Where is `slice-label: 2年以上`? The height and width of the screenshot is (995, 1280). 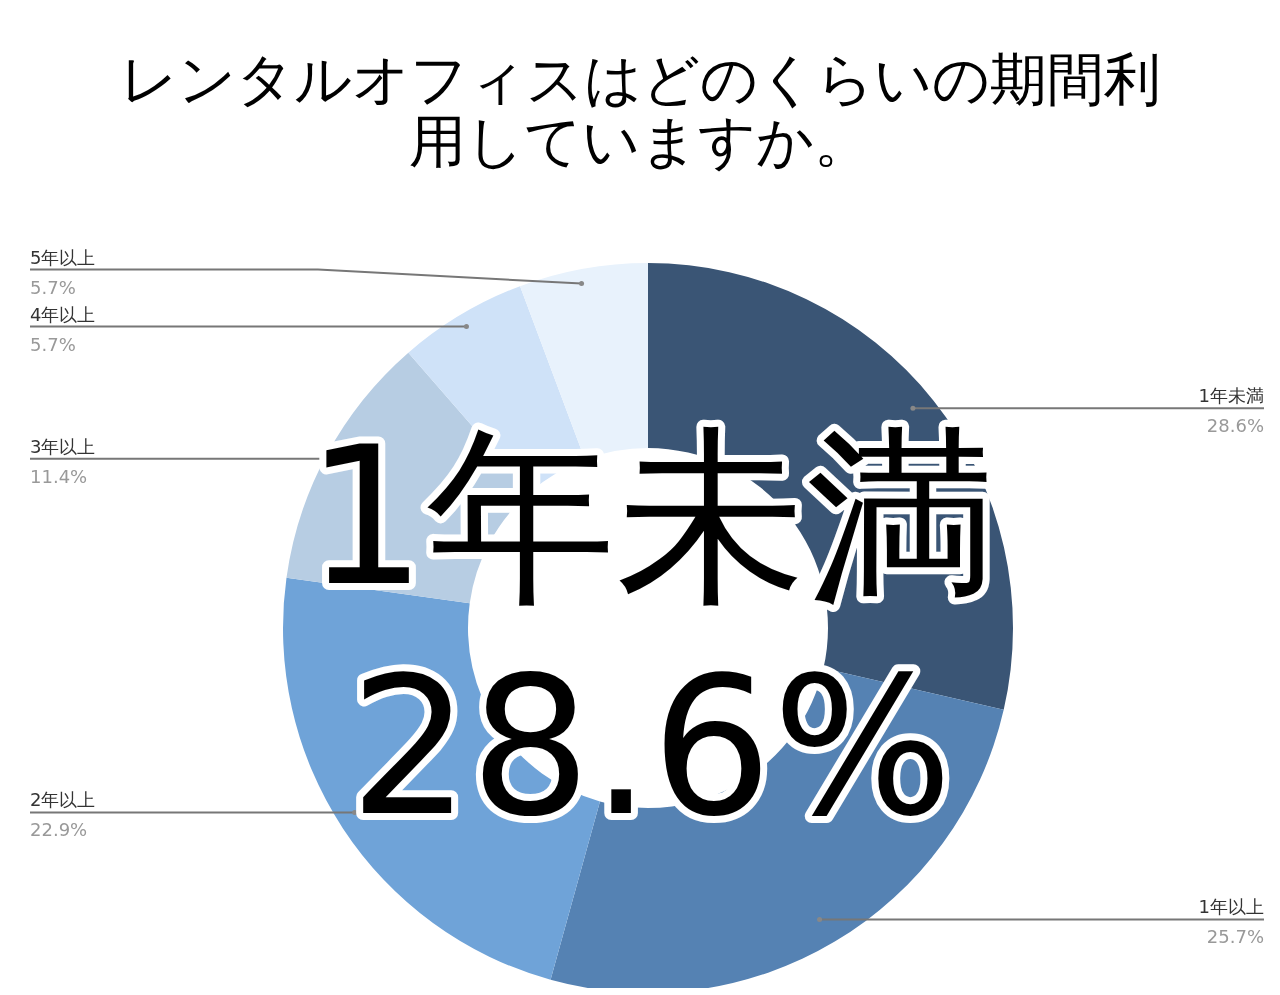
slice-label: 2年以上 is located at coordinates (63, 800).